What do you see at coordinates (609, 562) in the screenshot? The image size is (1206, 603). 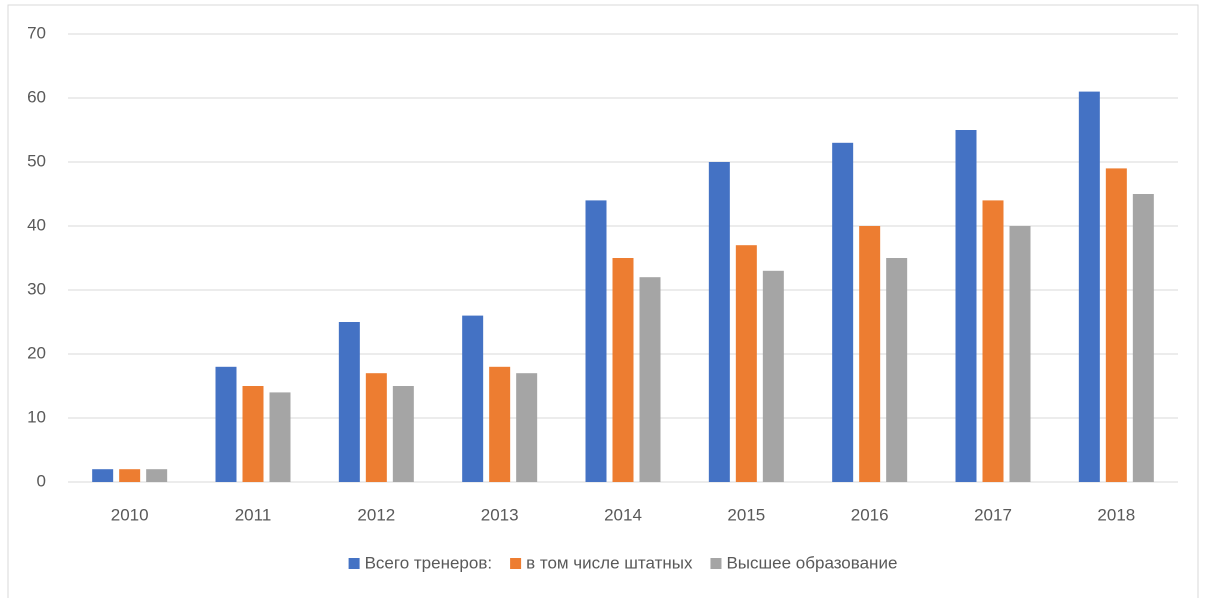 I see `legend-label: в том числе штатных` at bounding box center [609, 562].